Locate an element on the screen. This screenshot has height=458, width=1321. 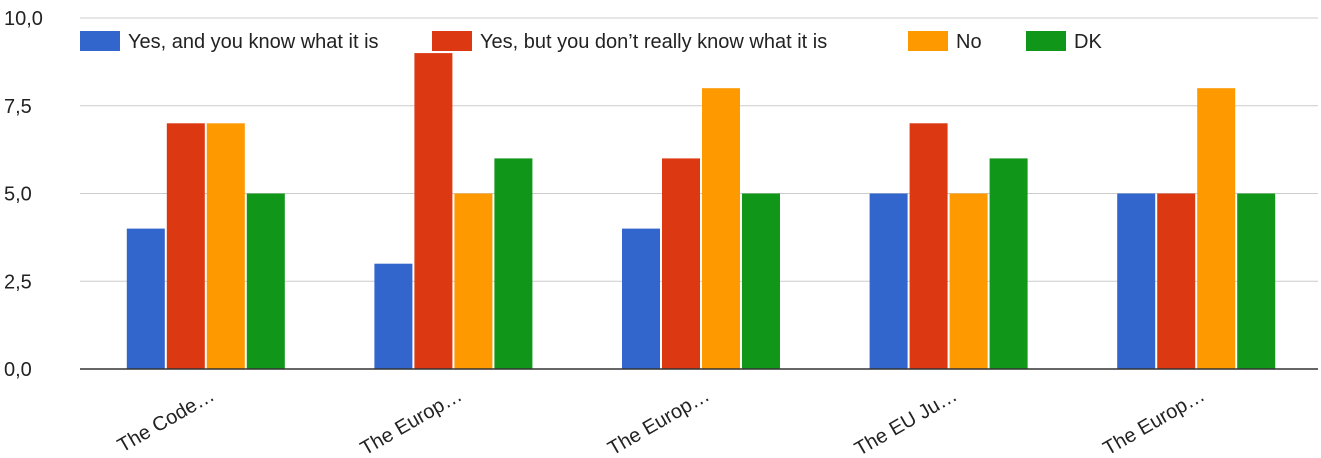
y-axis-ticks: 0,0 2,5 5,0 7,5 10,0 is located at coordinates (23, 194).